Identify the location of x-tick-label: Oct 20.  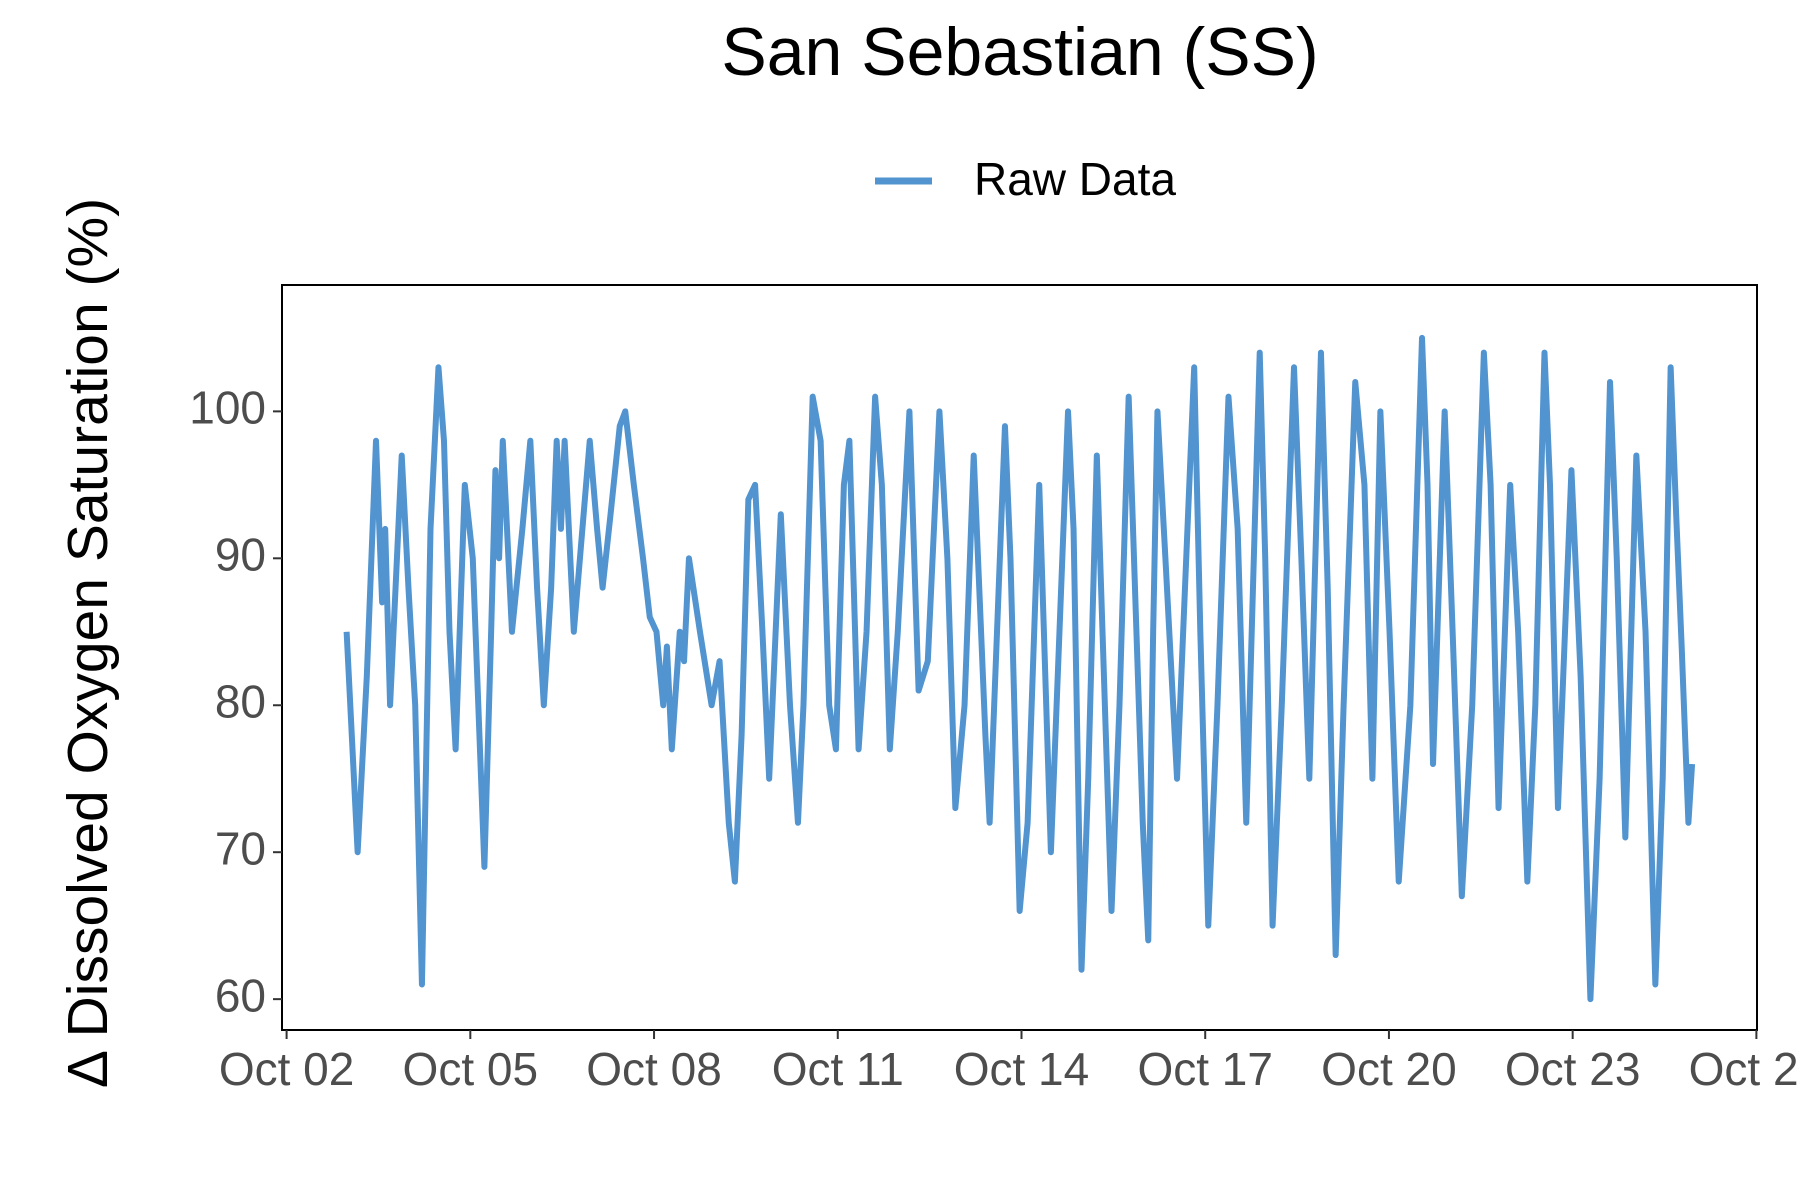
(1389, 1069).